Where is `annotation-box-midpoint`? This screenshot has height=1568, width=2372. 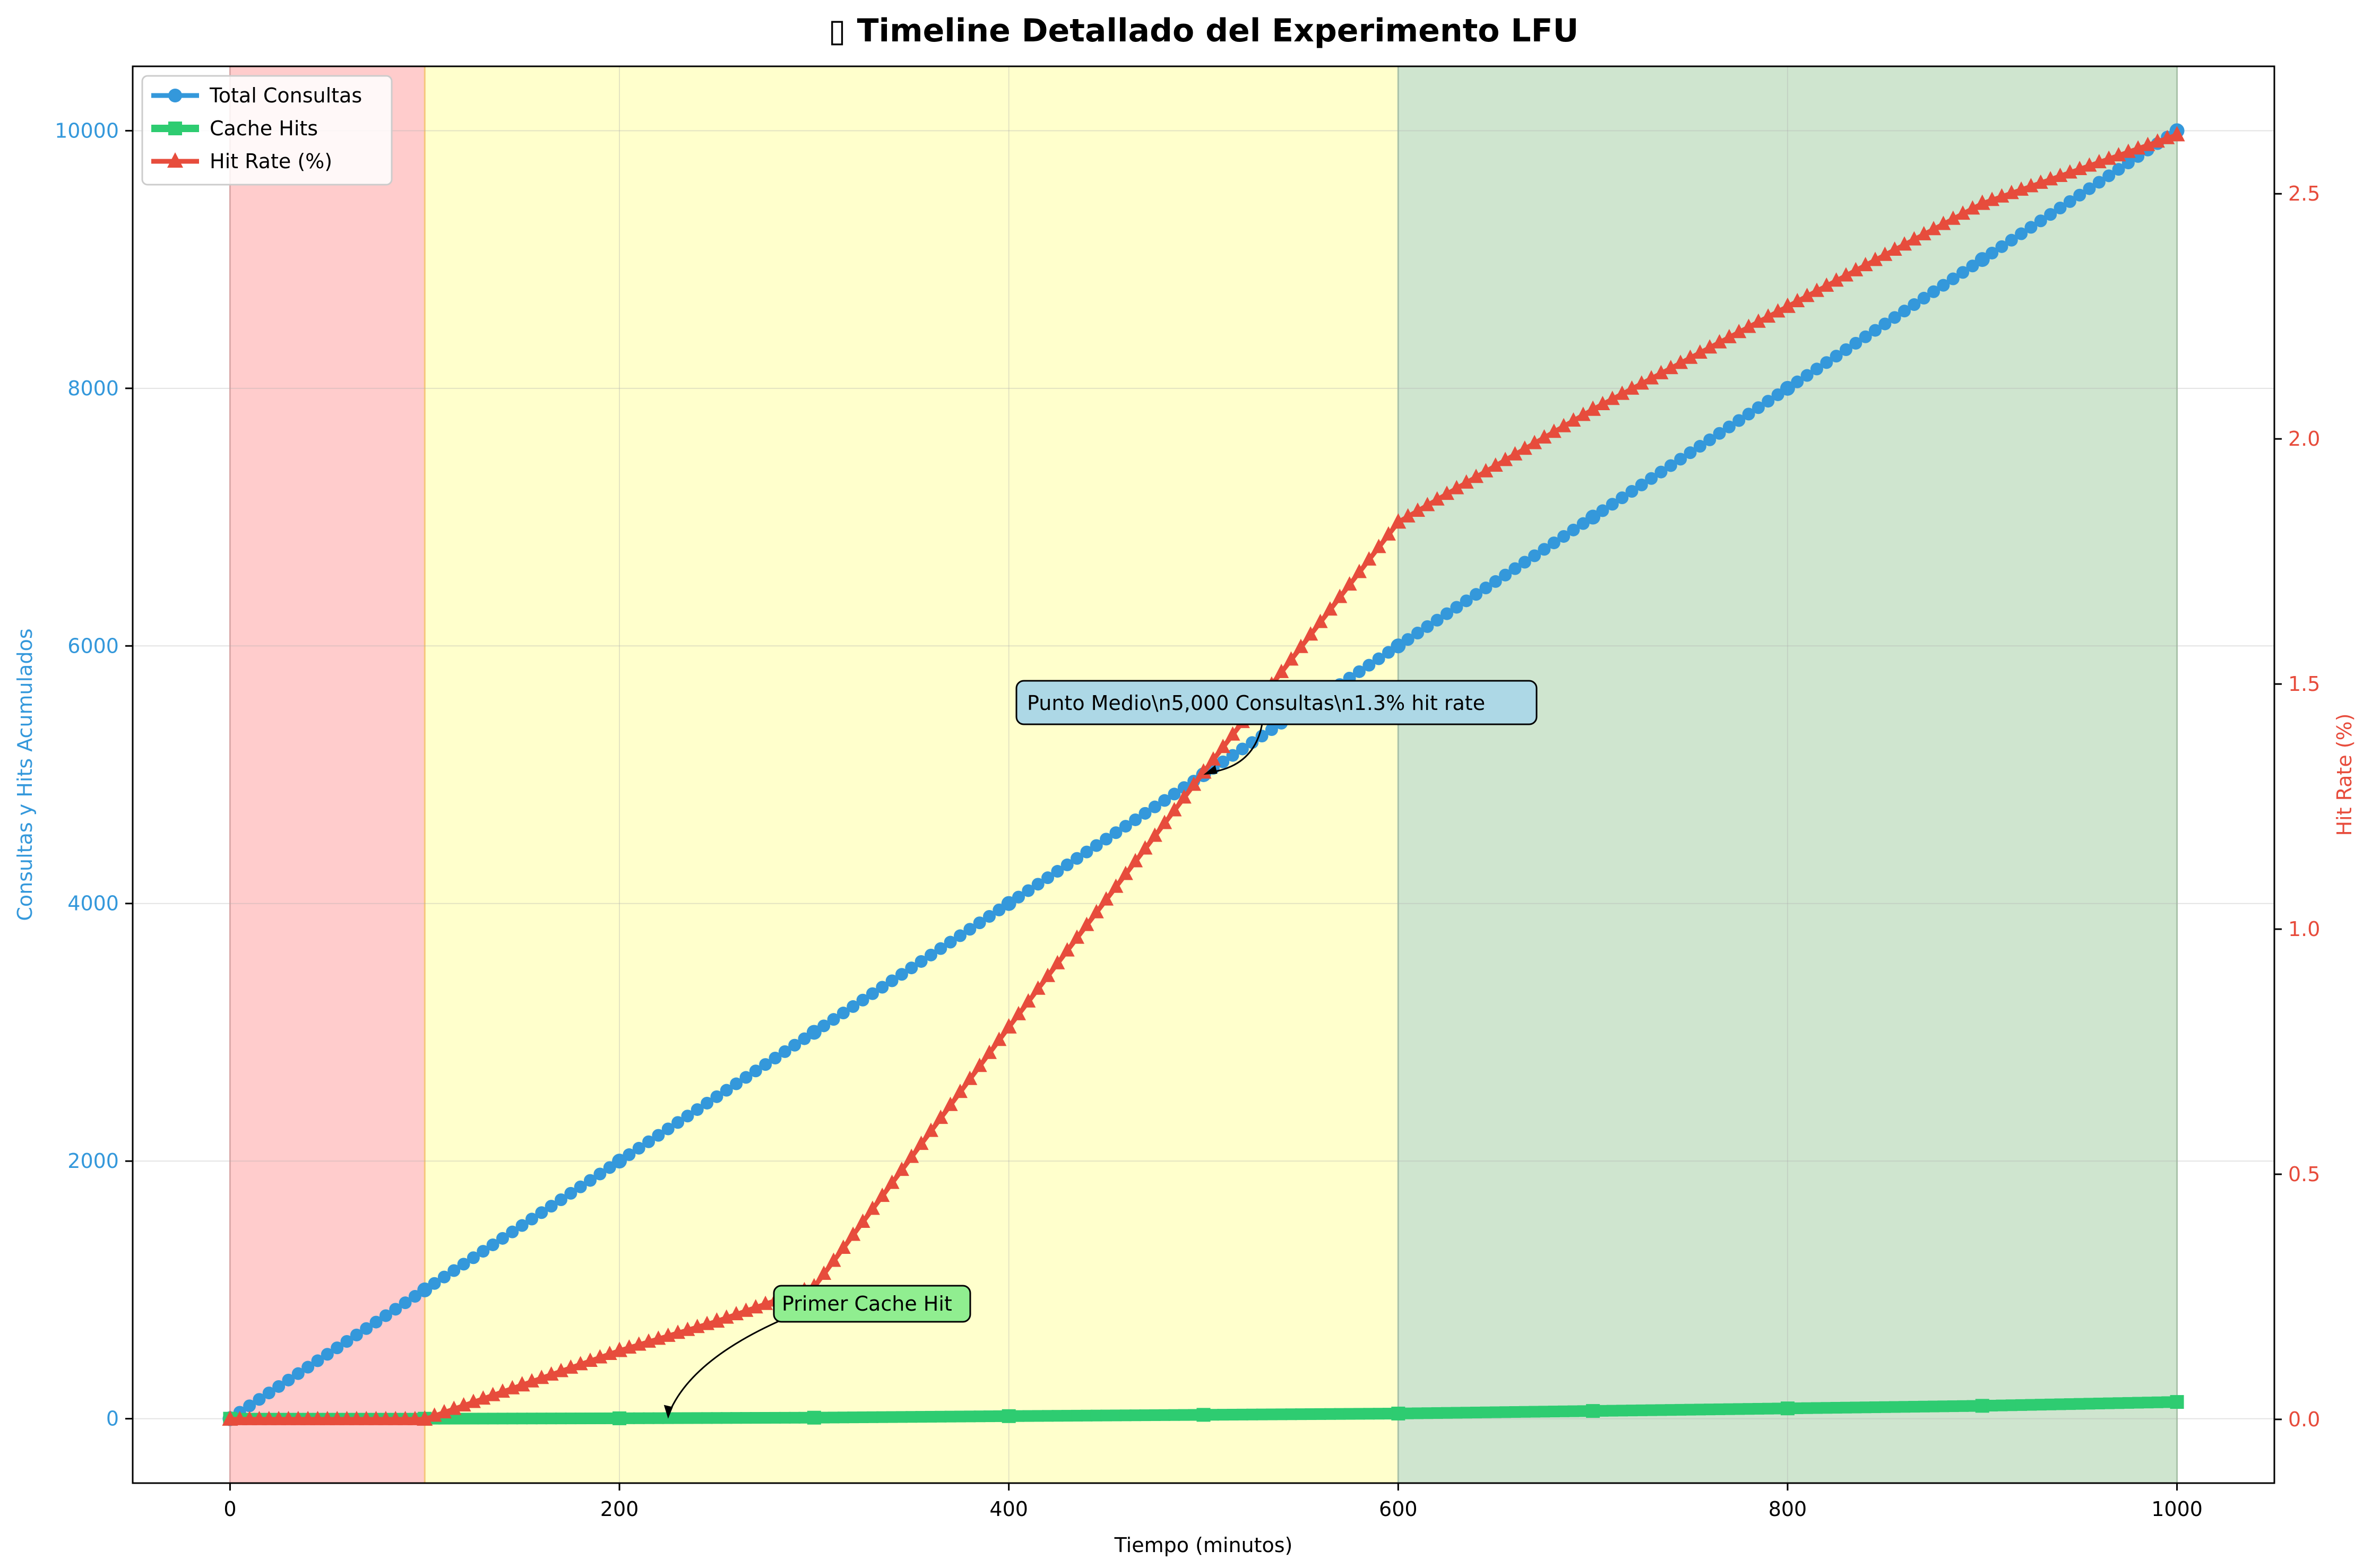
annotation-box-midpoint is located at coordinates (1276, 702).